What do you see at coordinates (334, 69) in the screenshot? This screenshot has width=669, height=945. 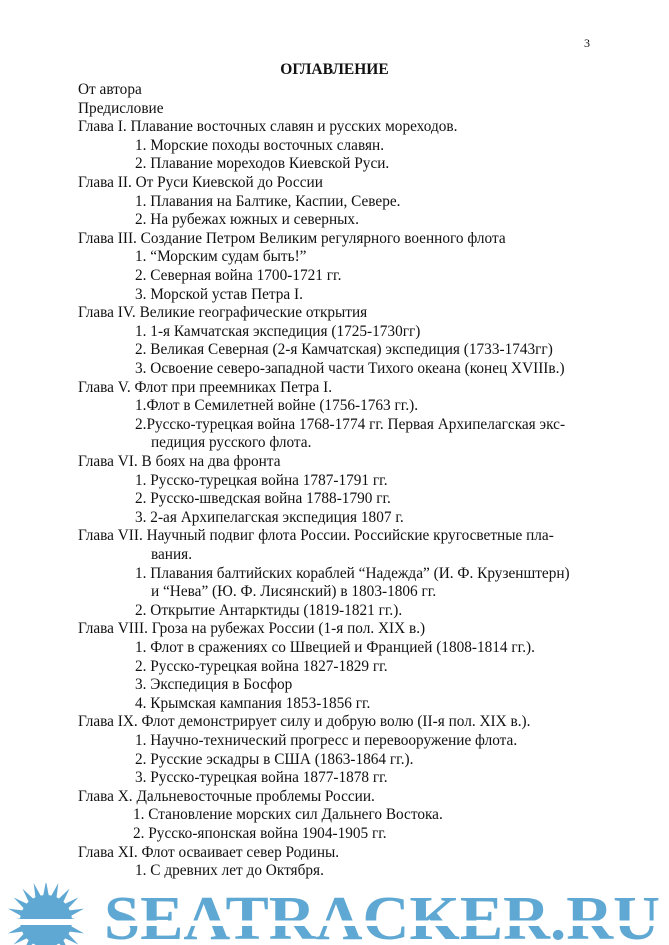 I see `page-title: ОГЛАВЛЕНИЕ` at bounding box center [334, 69].